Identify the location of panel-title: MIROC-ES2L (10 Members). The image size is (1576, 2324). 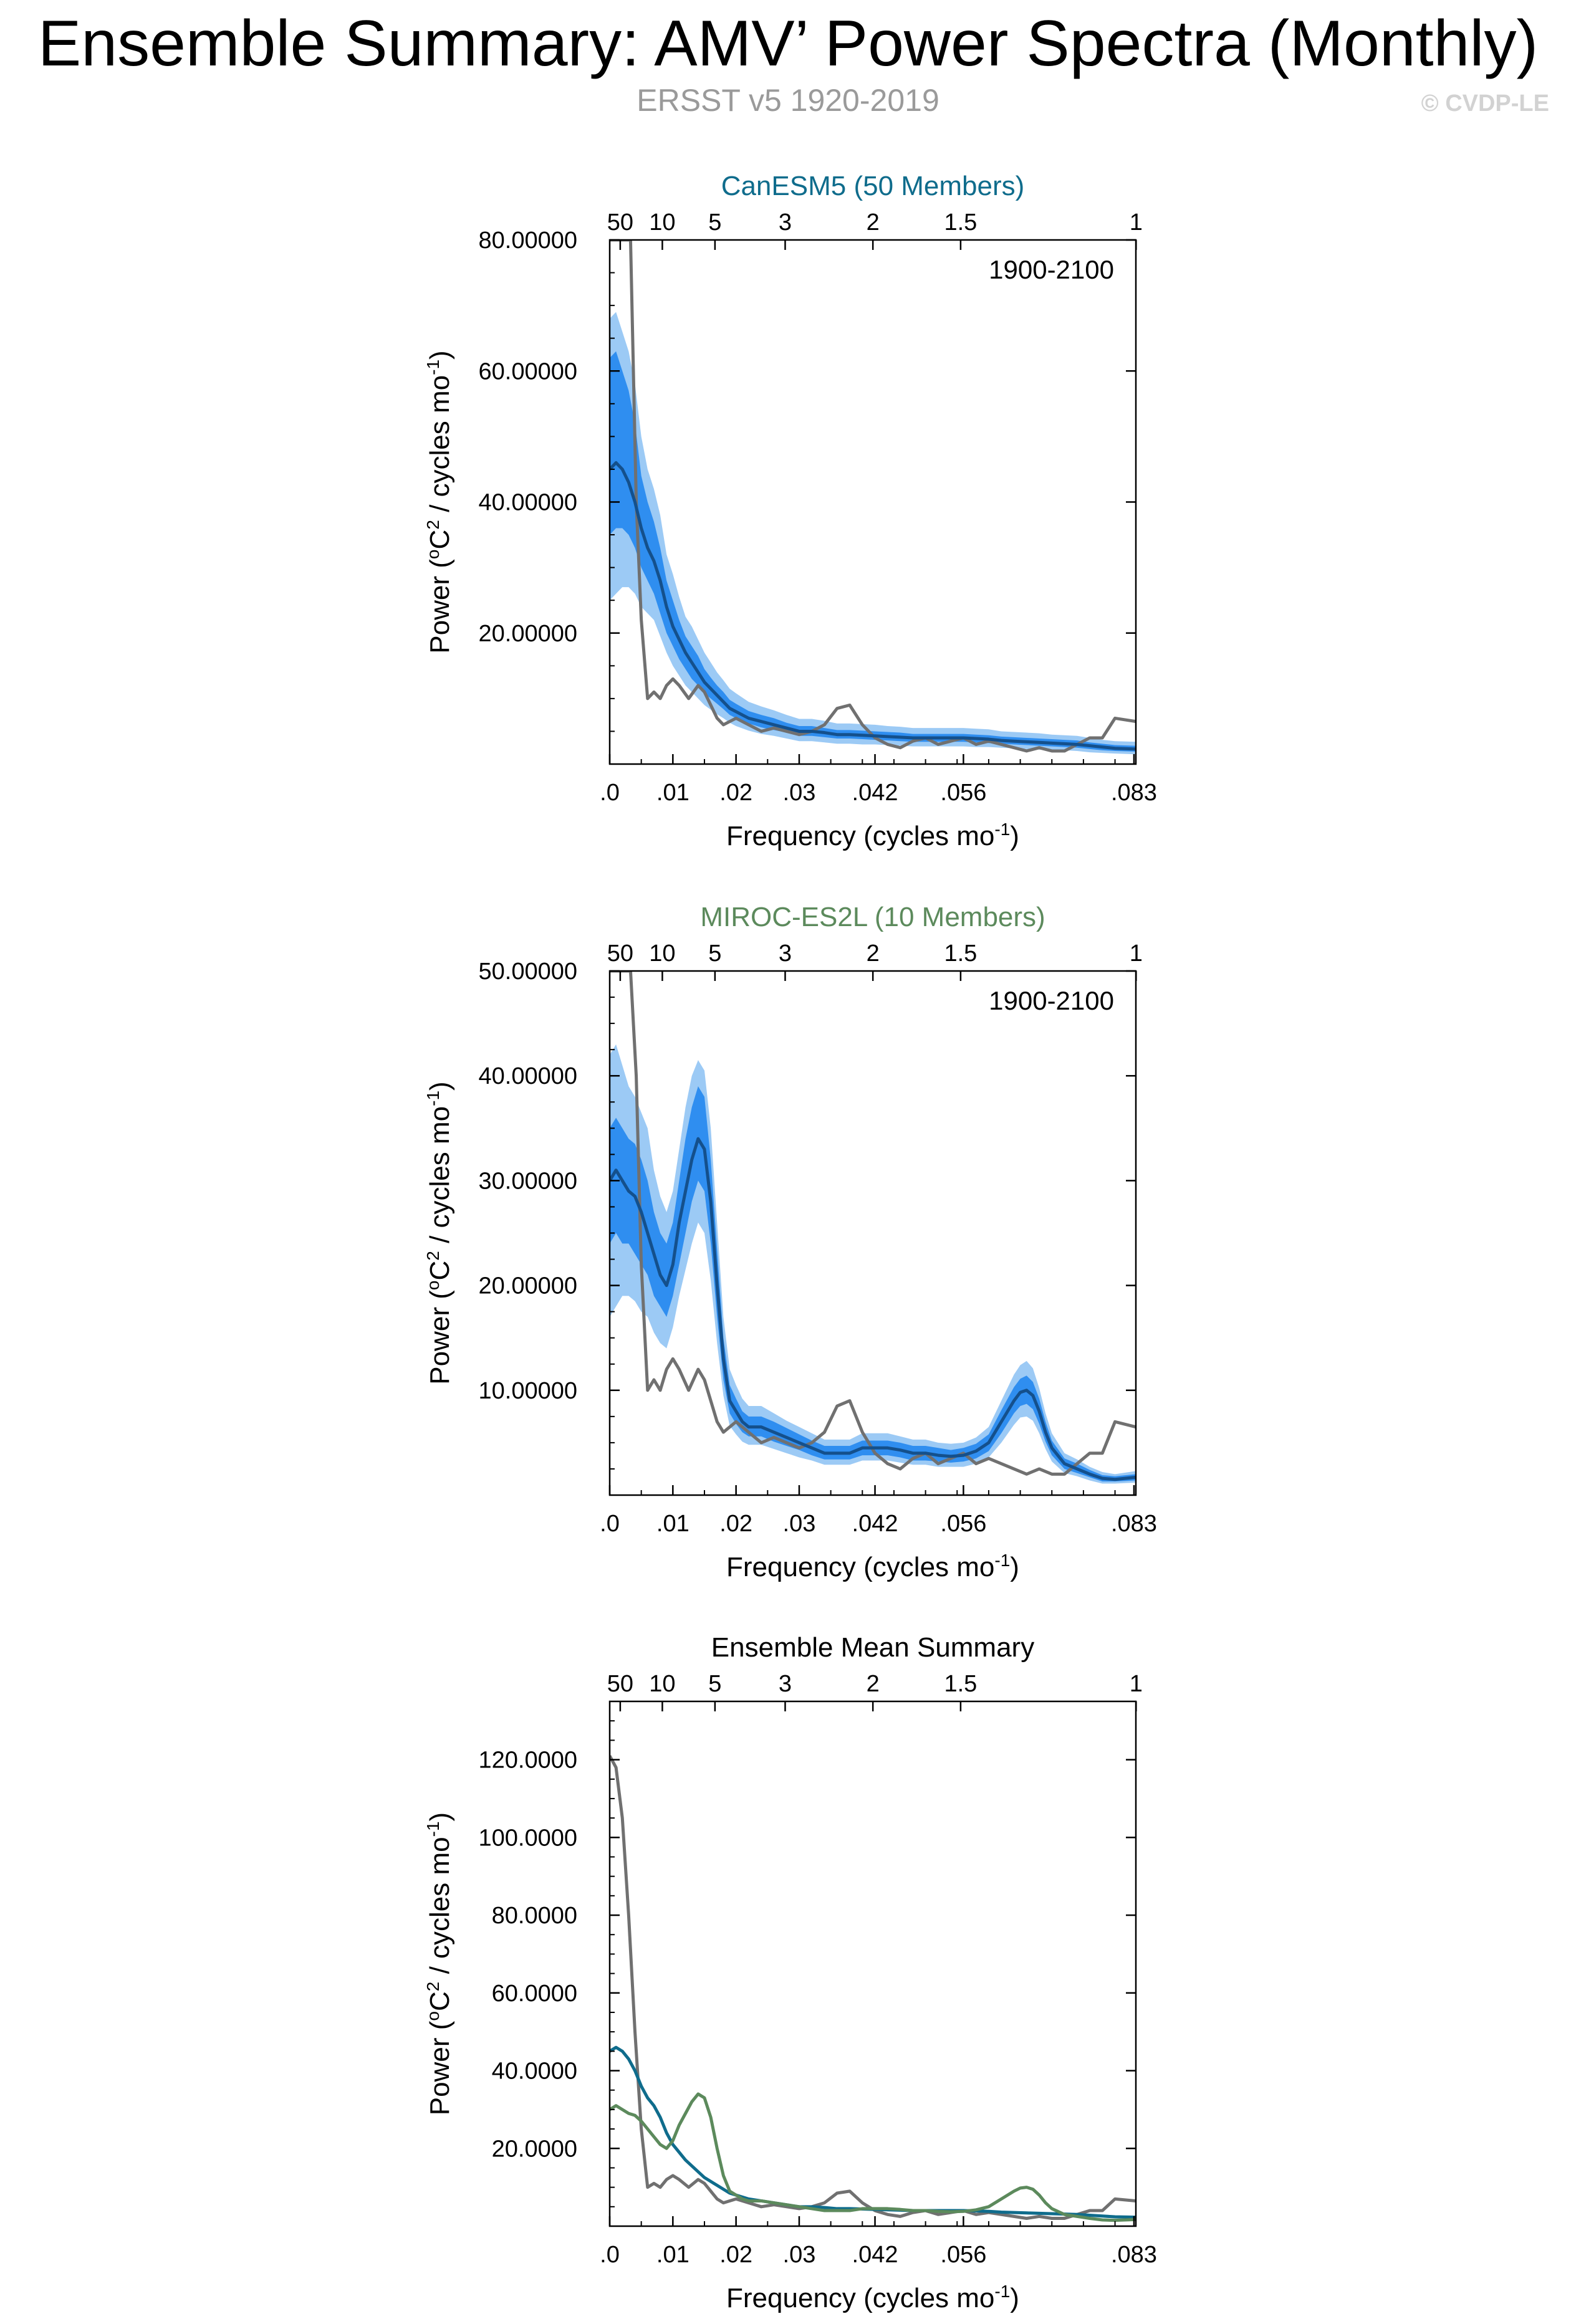
(872, 917).